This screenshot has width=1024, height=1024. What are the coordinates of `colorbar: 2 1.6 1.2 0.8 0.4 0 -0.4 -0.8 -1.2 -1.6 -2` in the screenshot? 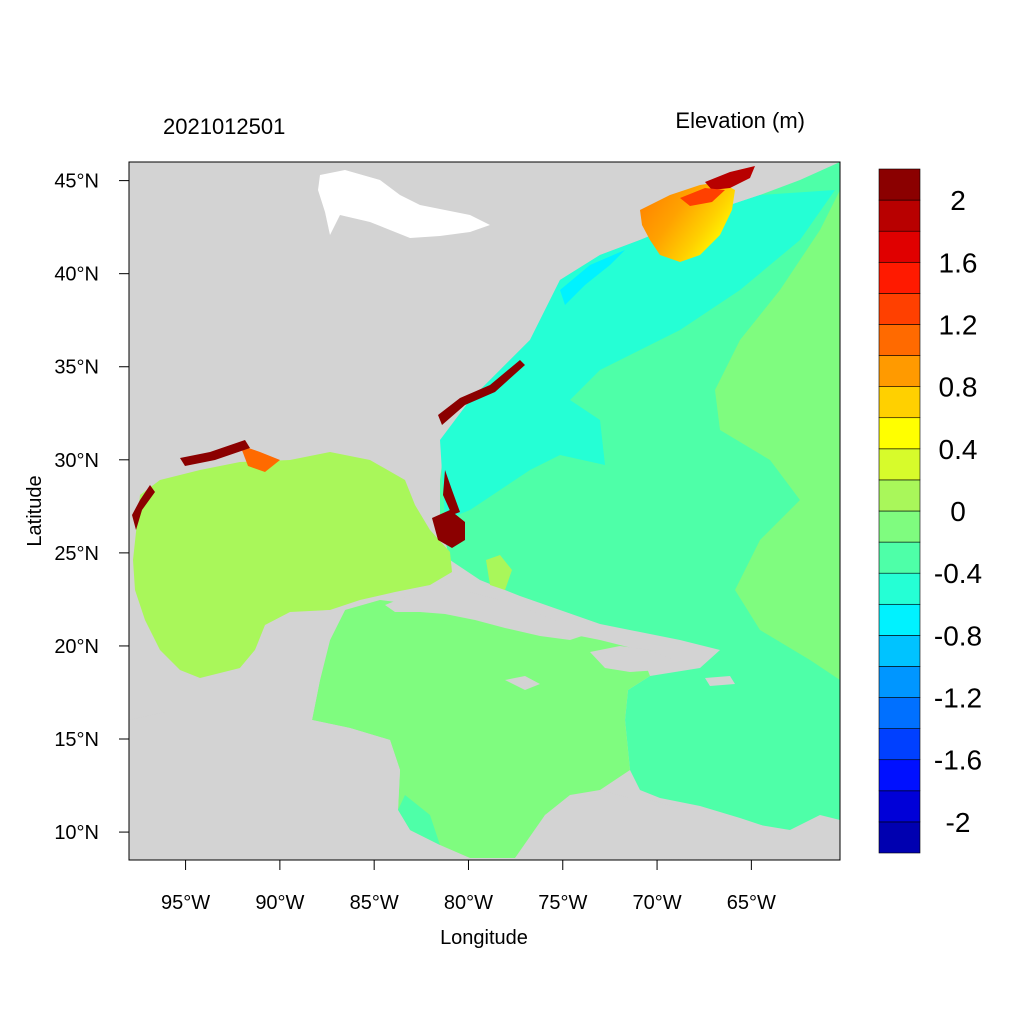 It's located at (930, 511).